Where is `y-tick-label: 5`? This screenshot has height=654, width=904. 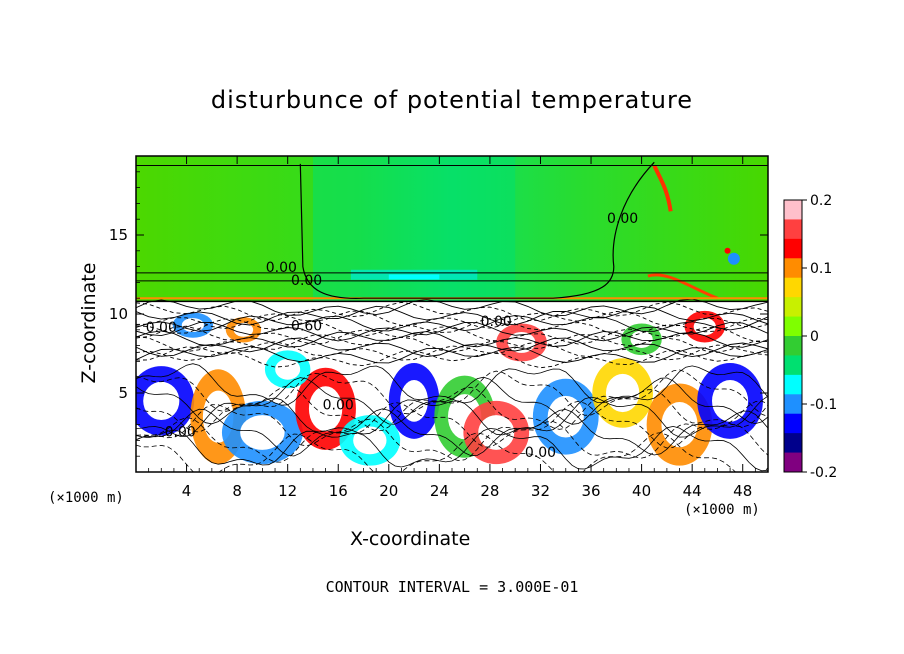 y-tick-label: 5 is located at coordinates (123, 393).